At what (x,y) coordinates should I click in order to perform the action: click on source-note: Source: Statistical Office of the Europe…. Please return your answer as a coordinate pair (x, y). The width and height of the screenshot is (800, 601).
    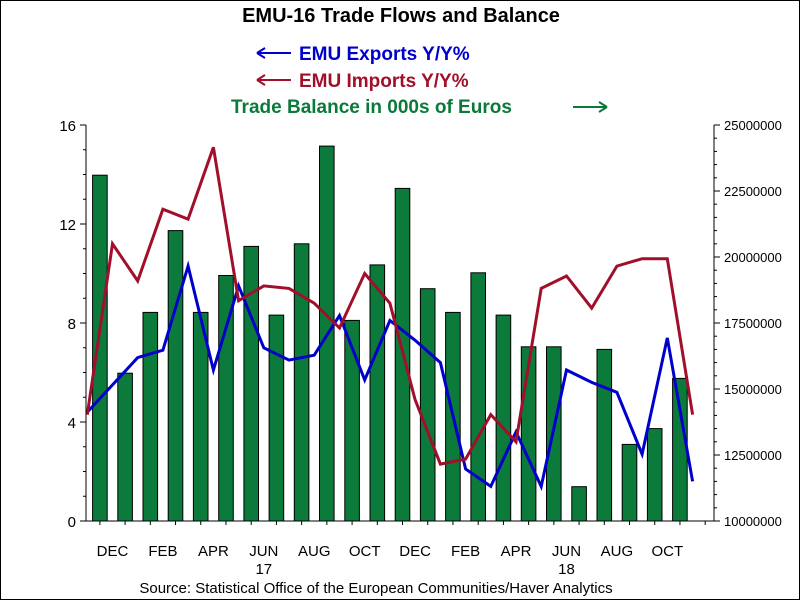
    Looking at the image, I should click on (375, 588).